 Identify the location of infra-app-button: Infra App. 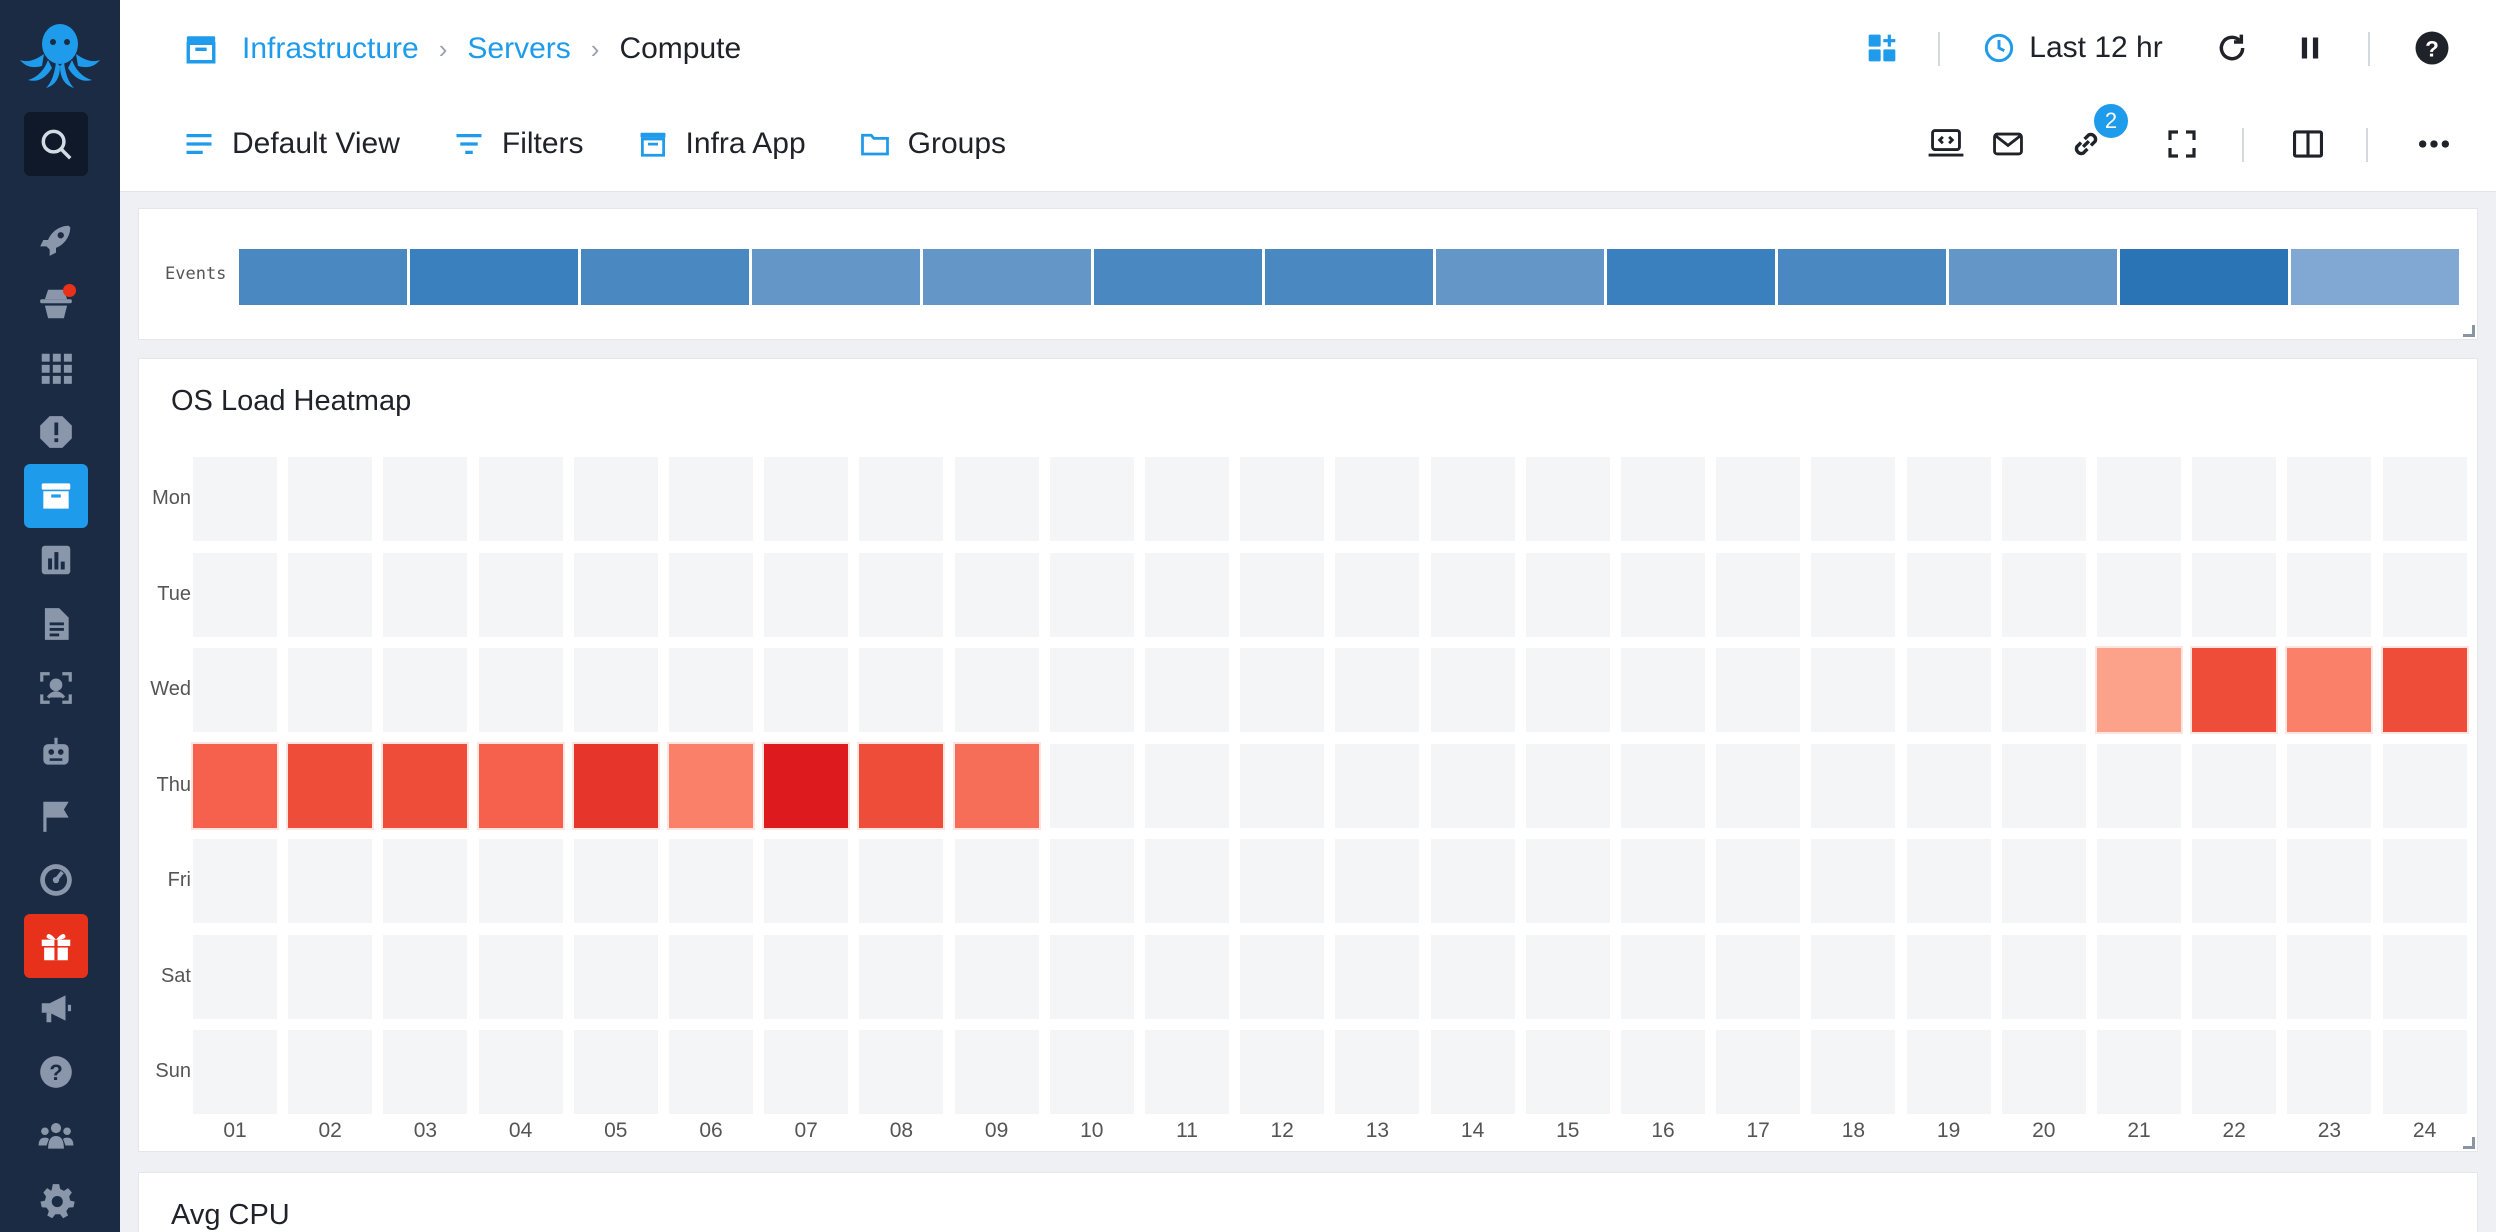
(722, 144).